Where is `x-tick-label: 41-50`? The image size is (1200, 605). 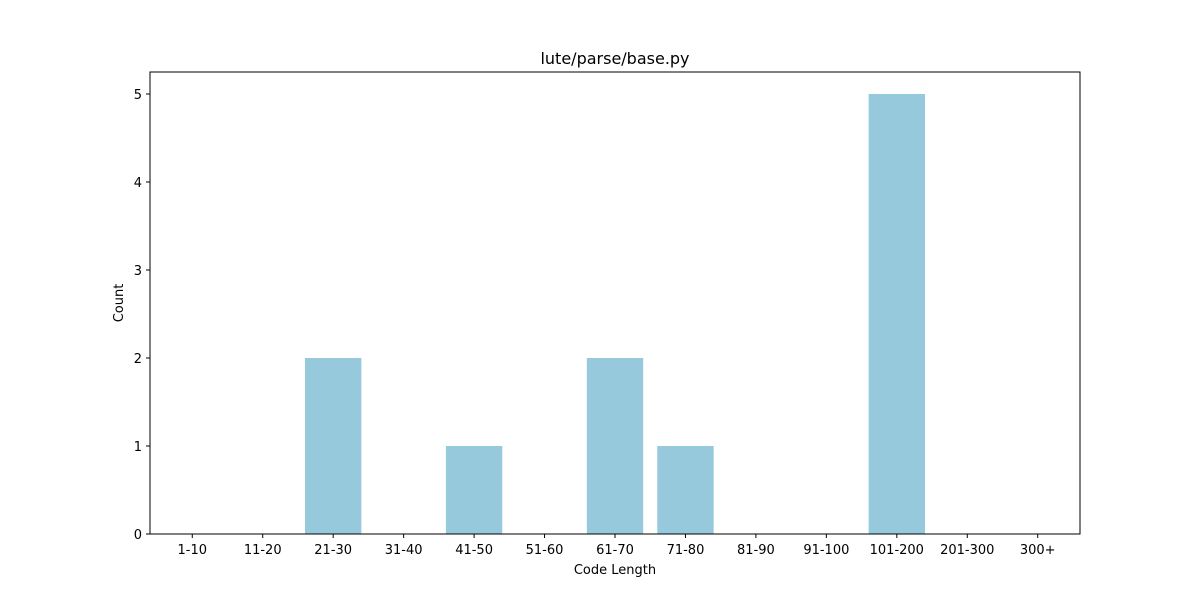
x-tick-label: 41-50 is located at coordinates (474, 550).